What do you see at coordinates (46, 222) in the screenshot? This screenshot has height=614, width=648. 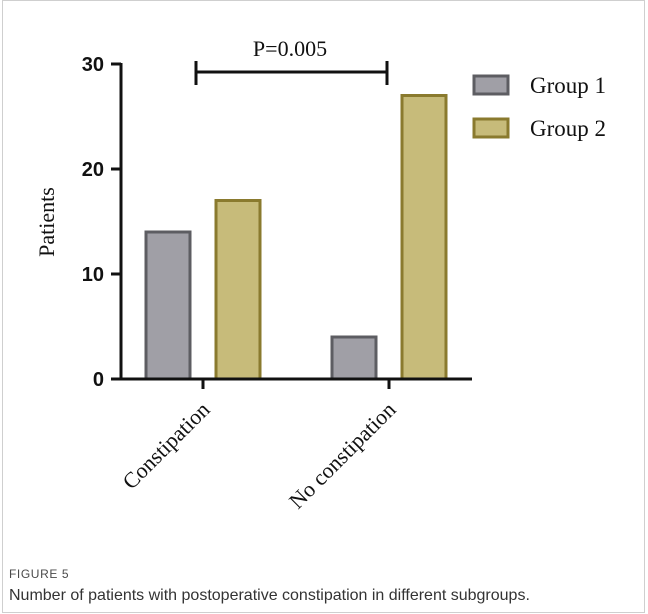 I see `y-axis-label: Patients` at bounding box center [46, 222].